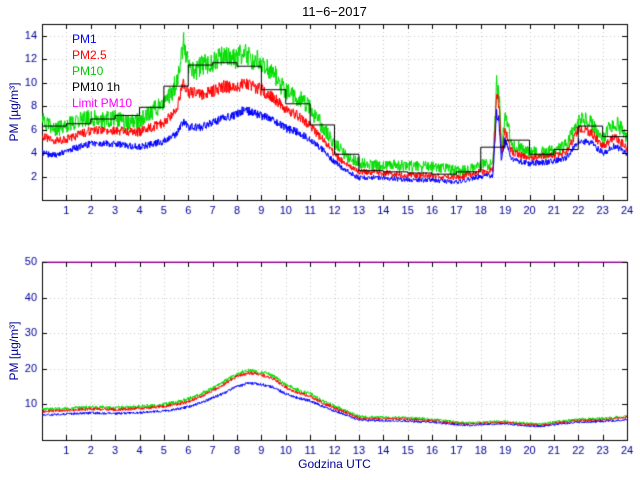  I want to click on chart-legend: PM1 PM2.5 PM10 PM10 1h Limit PM10, so click(102, 71).